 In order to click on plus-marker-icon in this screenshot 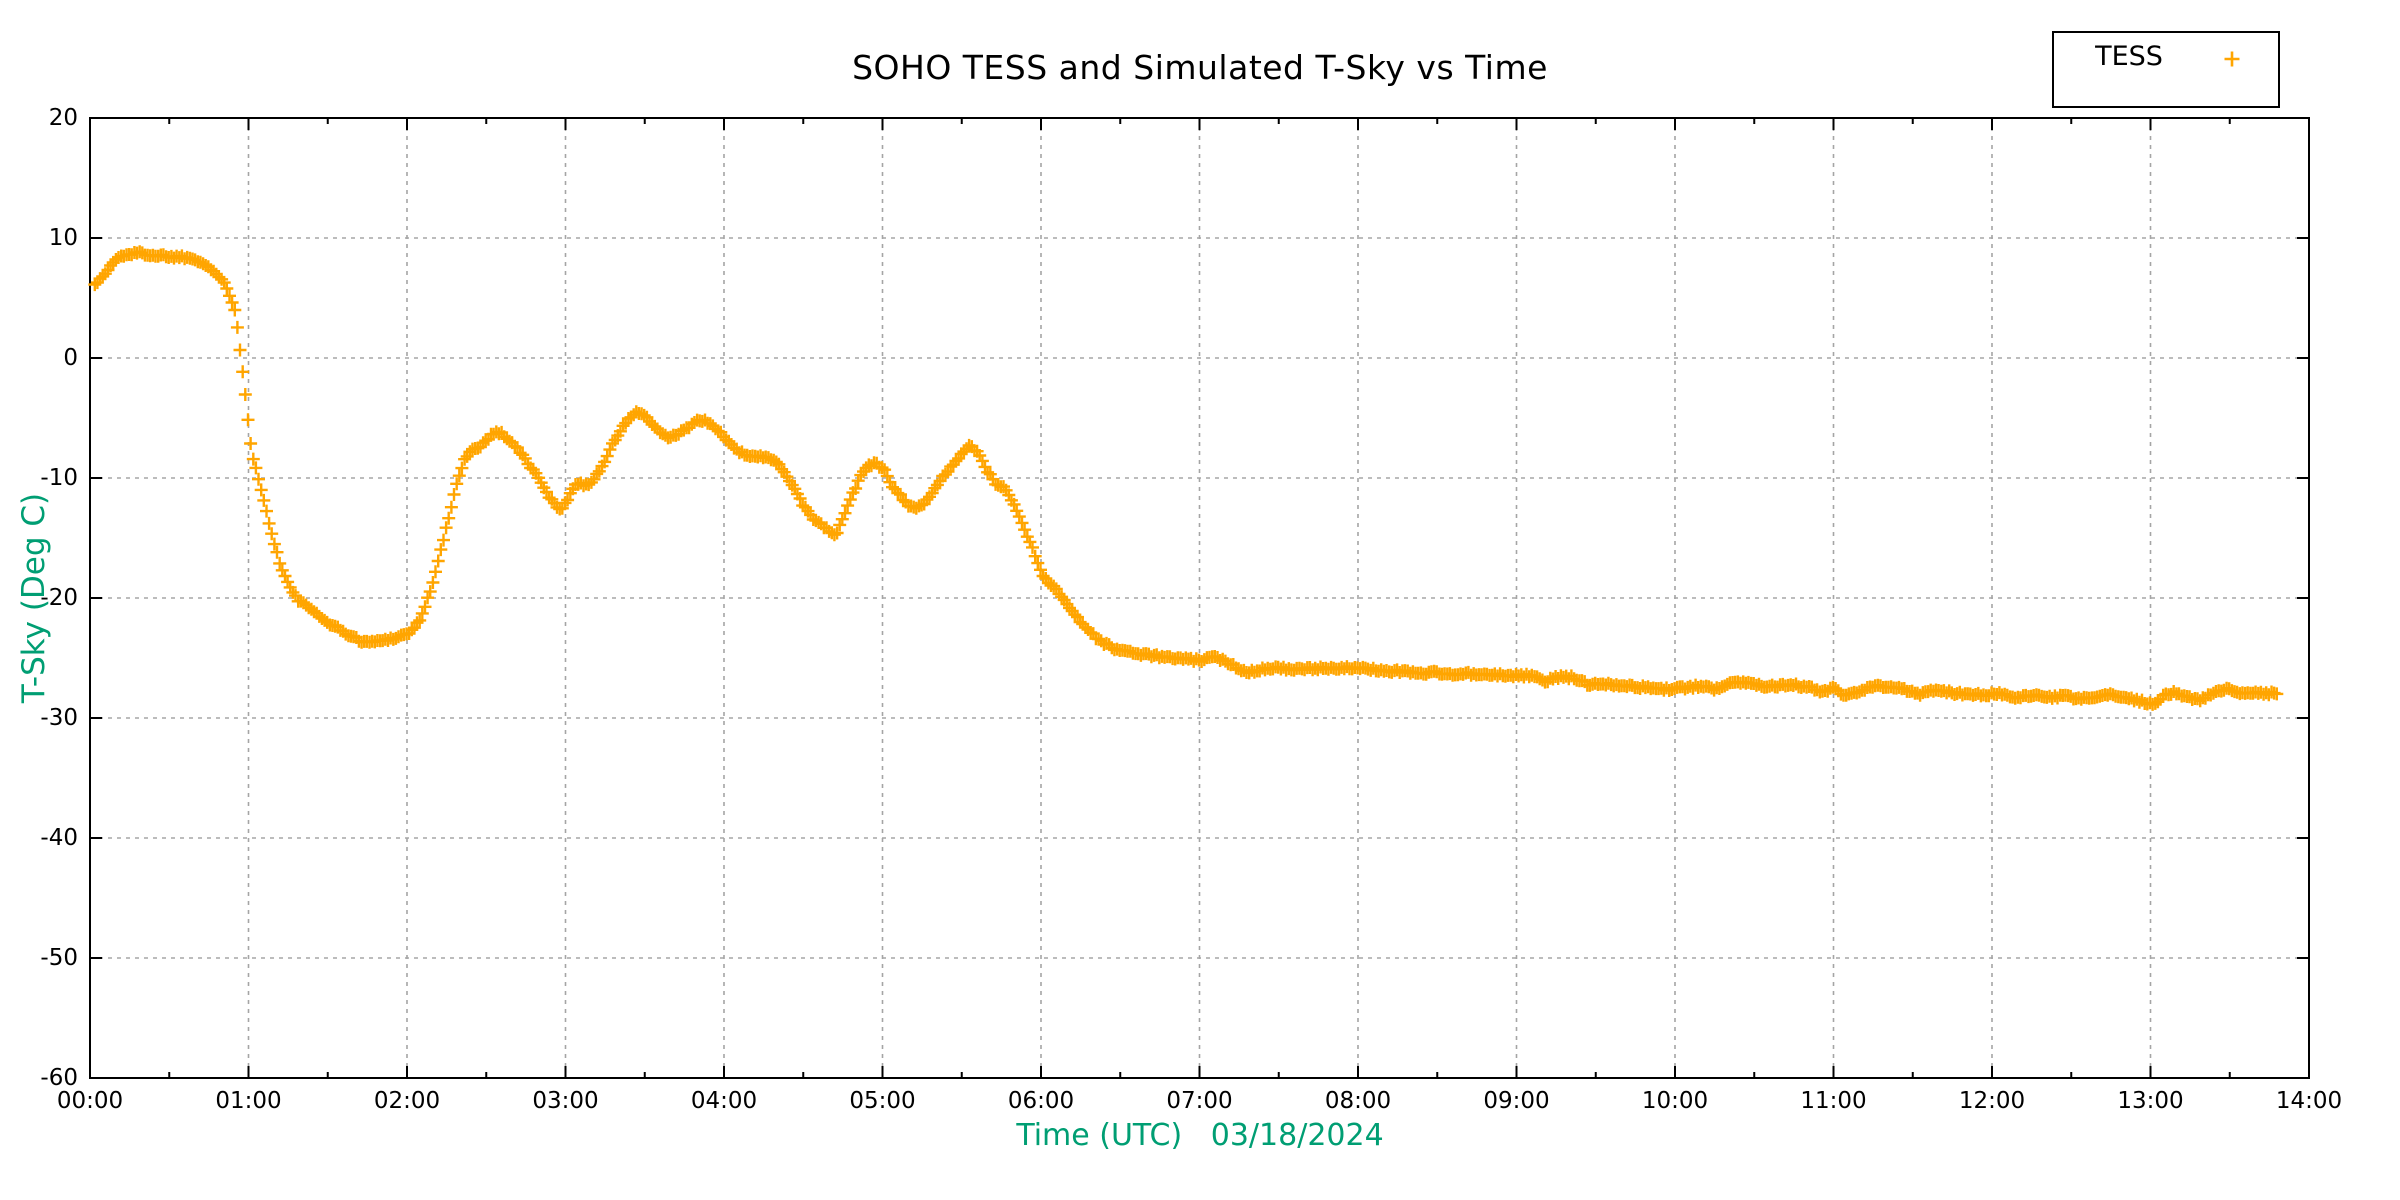, I will do `click(2232, 59)`.